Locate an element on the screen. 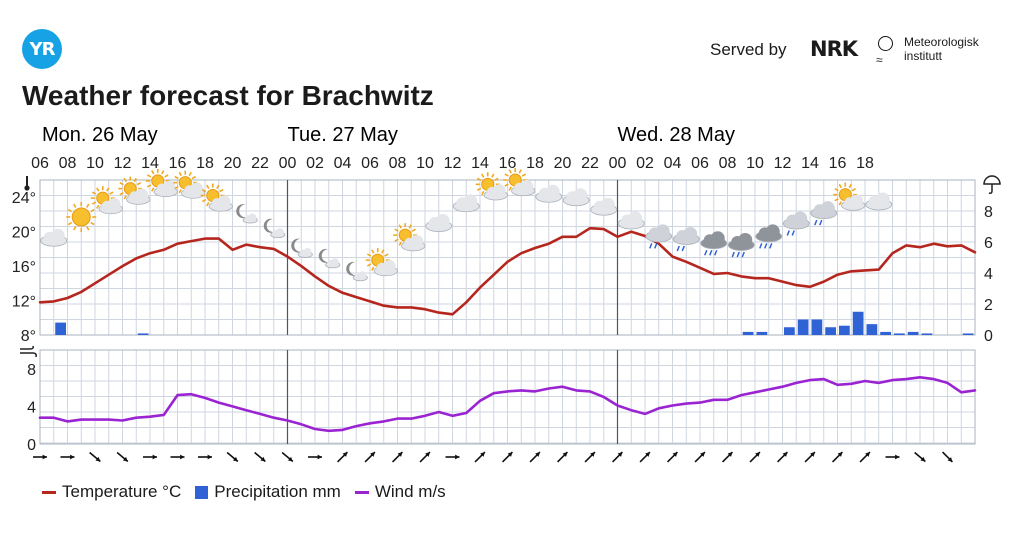 The width and height of the screenshot is (1024, 539). met-institute-logo: ≈ Meteorologisk institutt is located at coordinates (936, 51).